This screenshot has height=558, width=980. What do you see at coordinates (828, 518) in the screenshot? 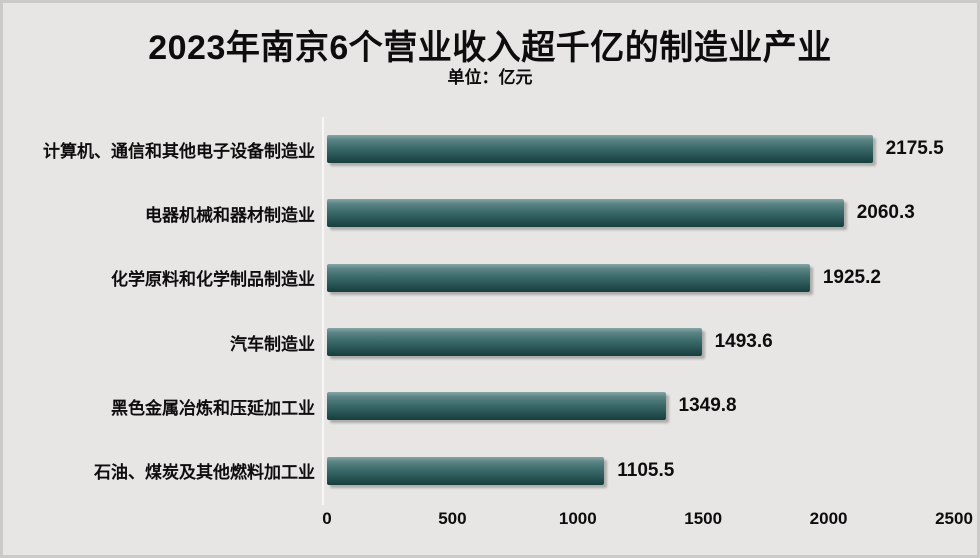
I see `x-tick-label: 2000` at bounding box center [828, 518].